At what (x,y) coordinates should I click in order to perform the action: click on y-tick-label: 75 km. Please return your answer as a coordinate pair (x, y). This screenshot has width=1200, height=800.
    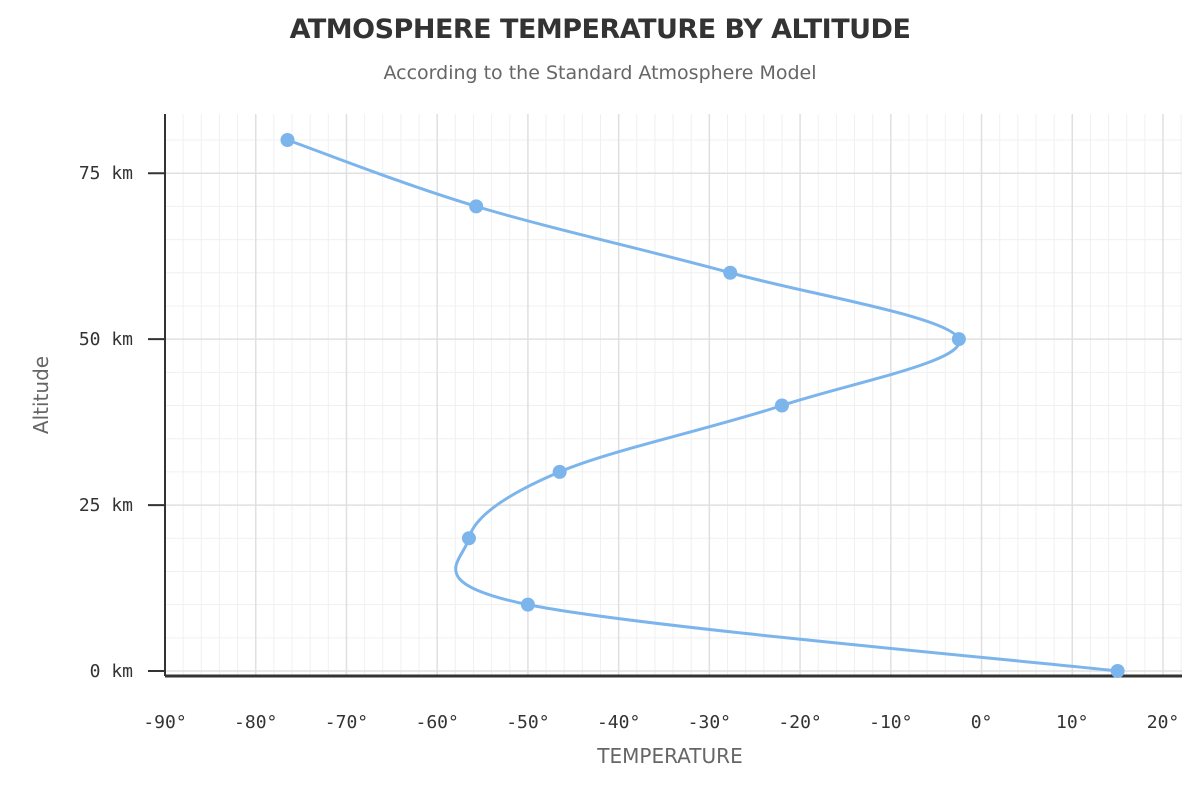
    Looking at the image, I should click on (106, 173).